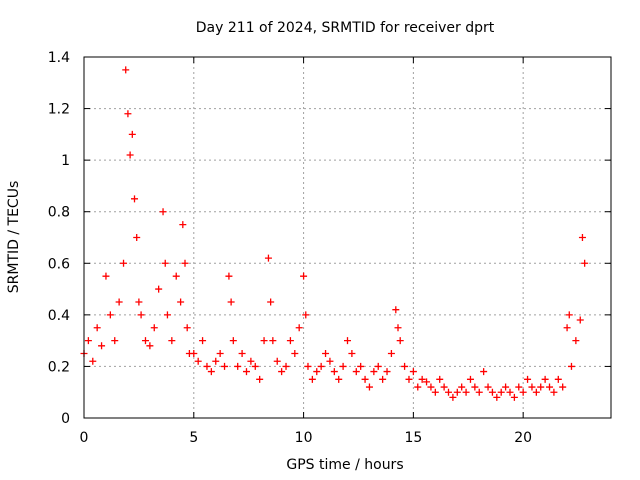 Image resolution: width=640 pixels, height=480 pixels. Describe the element at coordinates (344, 465) in the screenshot. I see `x-axis-label: GPS time / hours` at that location.